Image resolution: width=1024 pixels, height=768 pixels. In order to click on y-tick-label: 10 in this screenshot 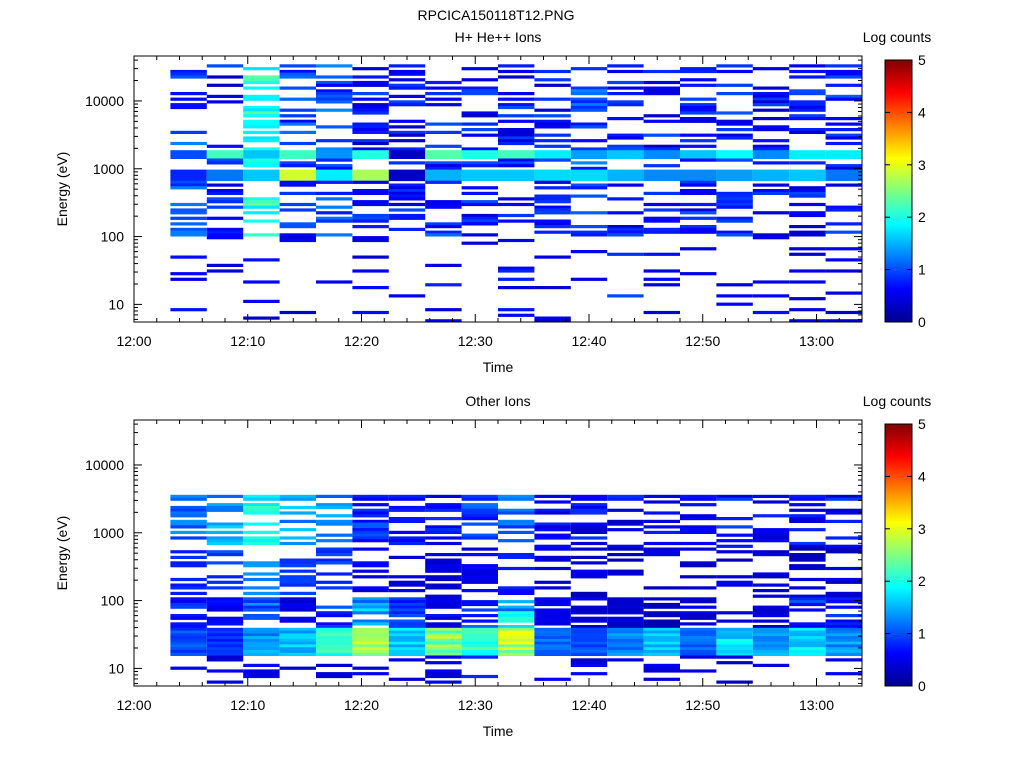, I will do `click(116, 668)`.